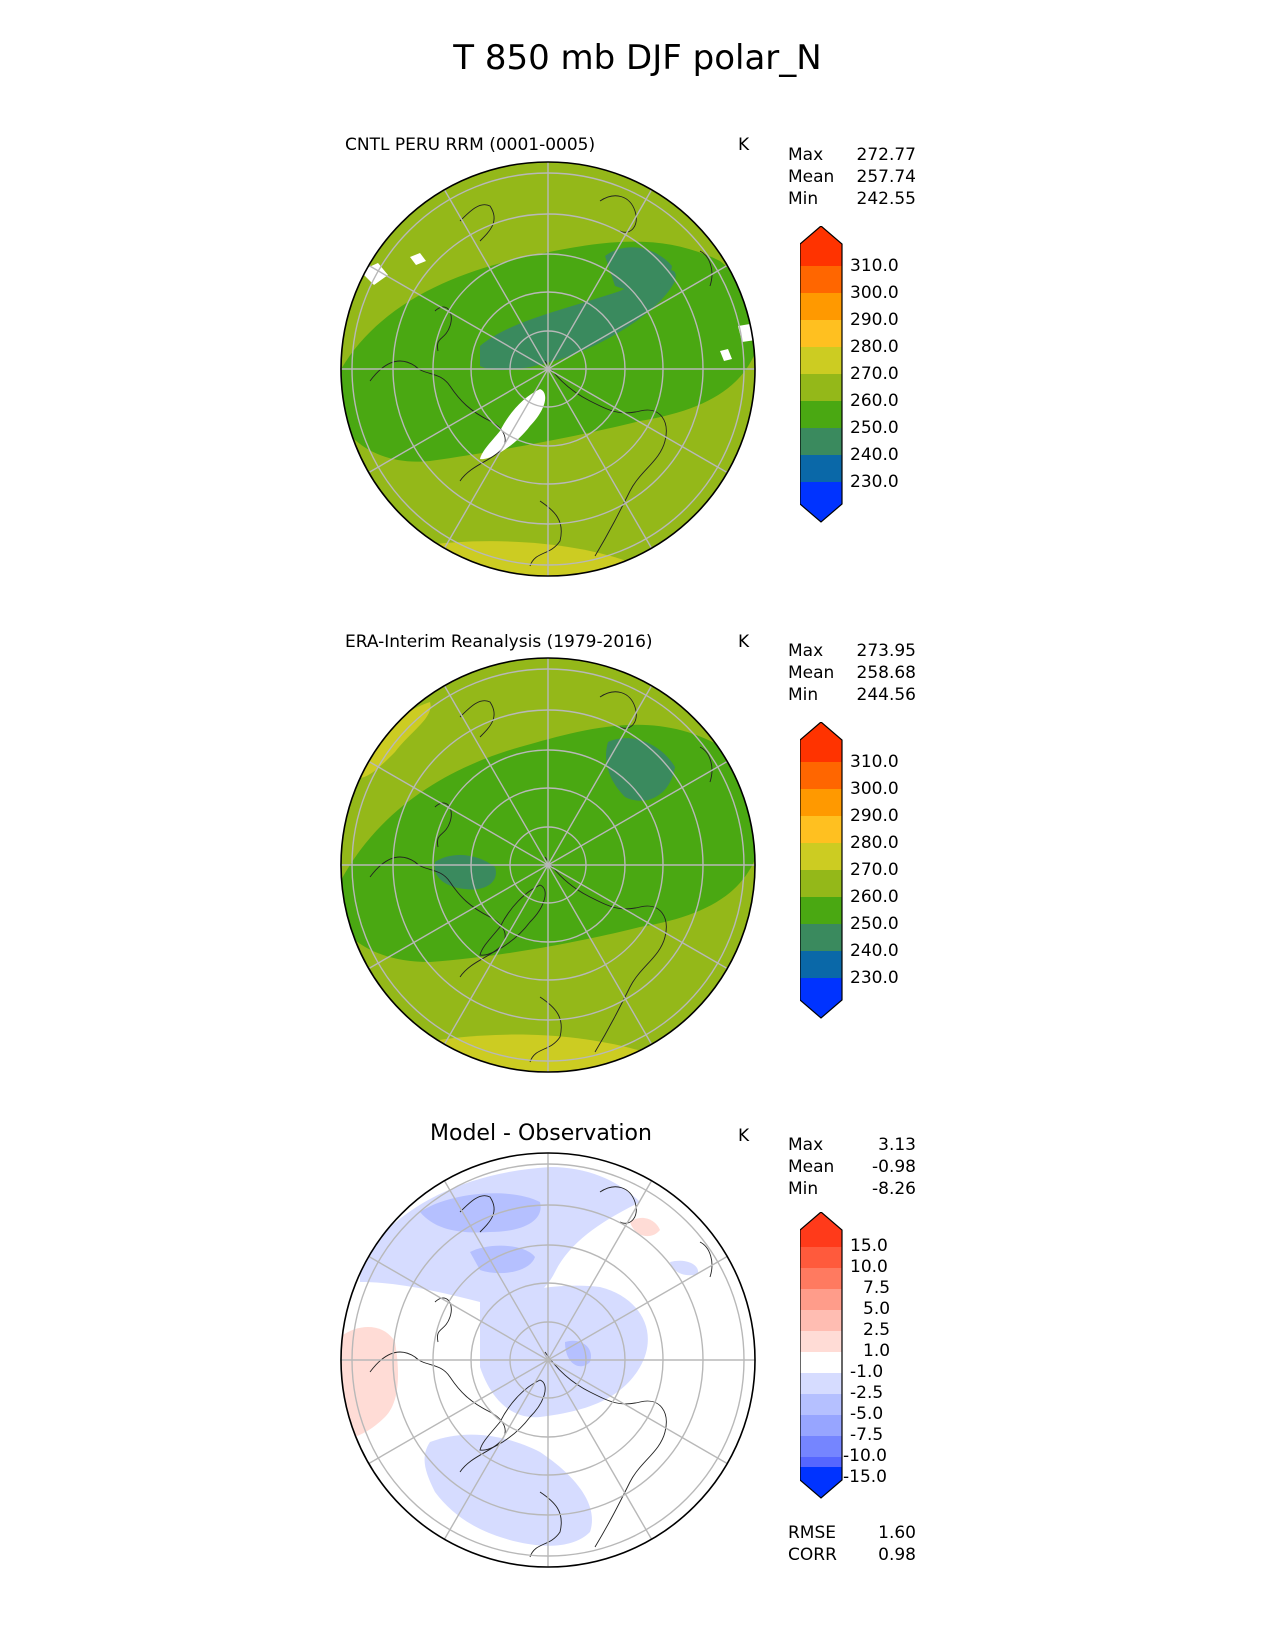 Image resolution: width=1275 pixels, height=1650 pixels. What do you see at coordinates (869, 1246) in the screenshot?
I see `cbar-tick: 15.0` at bounding box center [869, 1246].